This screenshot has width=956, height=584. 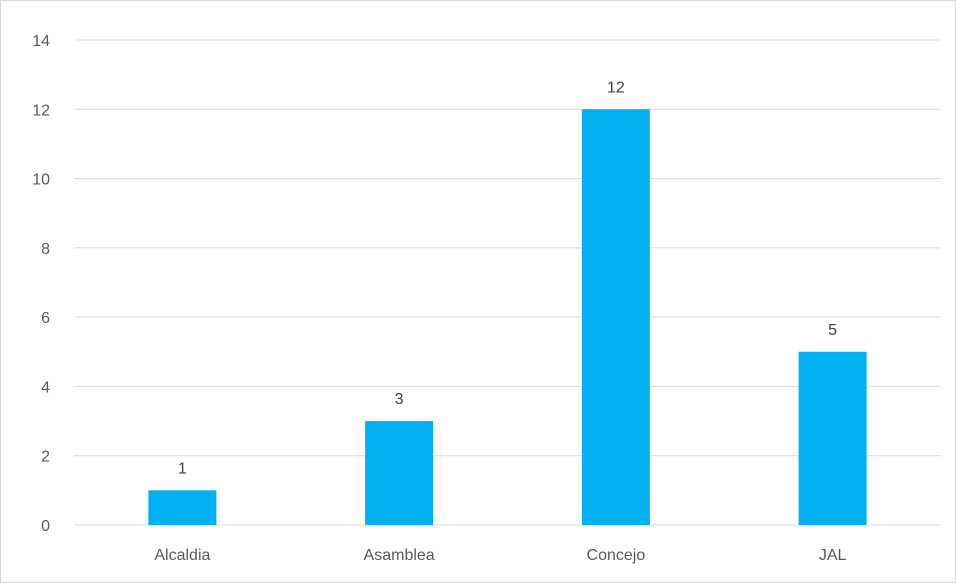 What do you see at coordinates (500, 555) in the screenshot?
I see `x-axis-ticks: Alcaldia Asamblea Concejo JAL` at bounding box center [500, 555].